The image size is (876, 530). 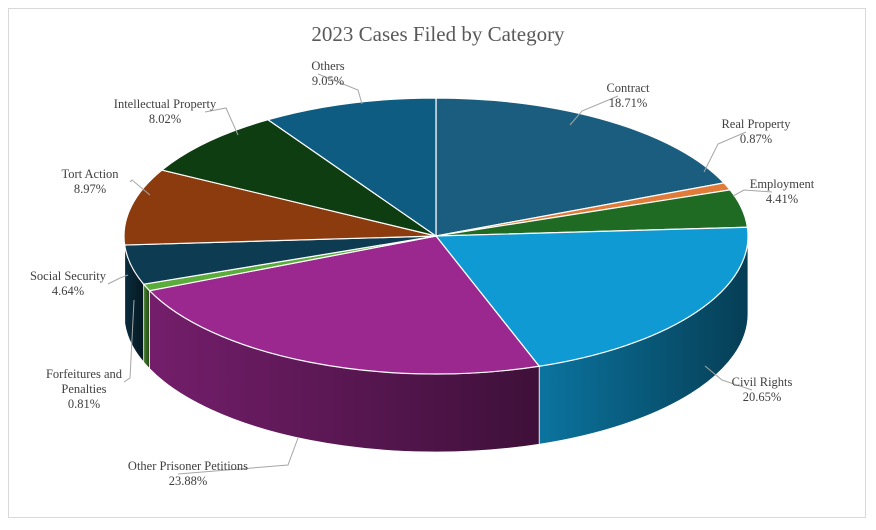 What do you see at coordinates (580, 167) in the screenshot?
I see `pie-slice-contract` at bounding box center [580, 167].